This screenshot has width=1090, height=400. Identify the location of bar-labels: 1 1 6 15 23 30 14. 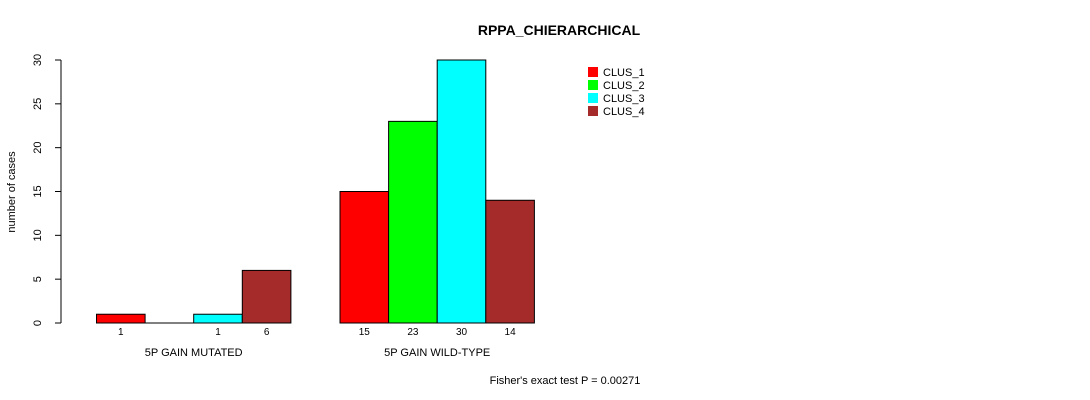
(317, 332).